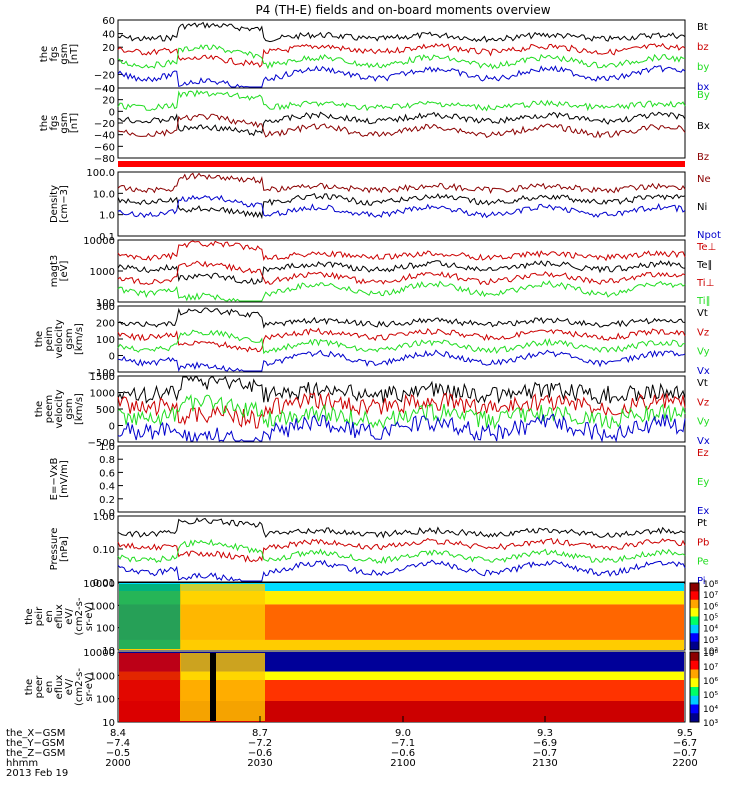 The width and height of the screenshot is (750, 800). I want to click on x-tick-label: 8.7, so click(260, 733).